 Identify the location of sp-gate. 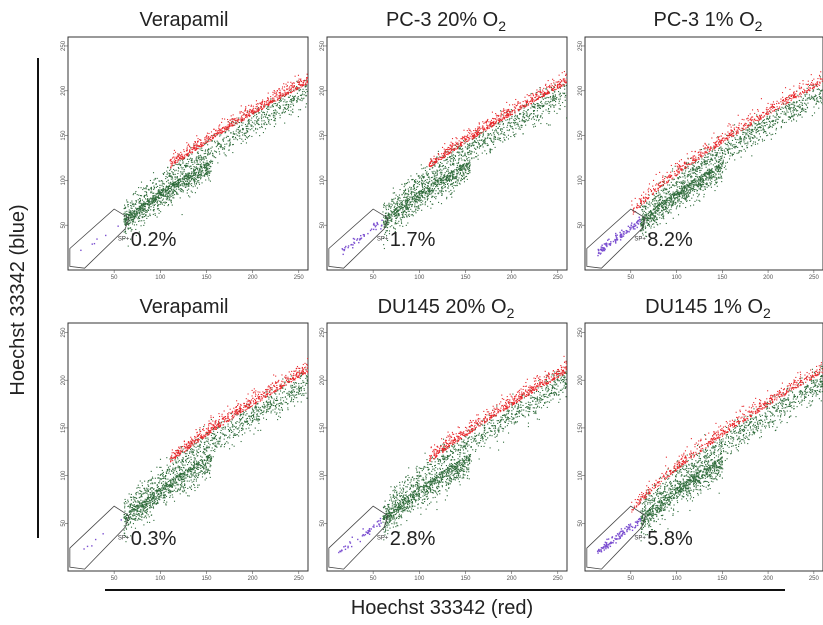
(358, 238).